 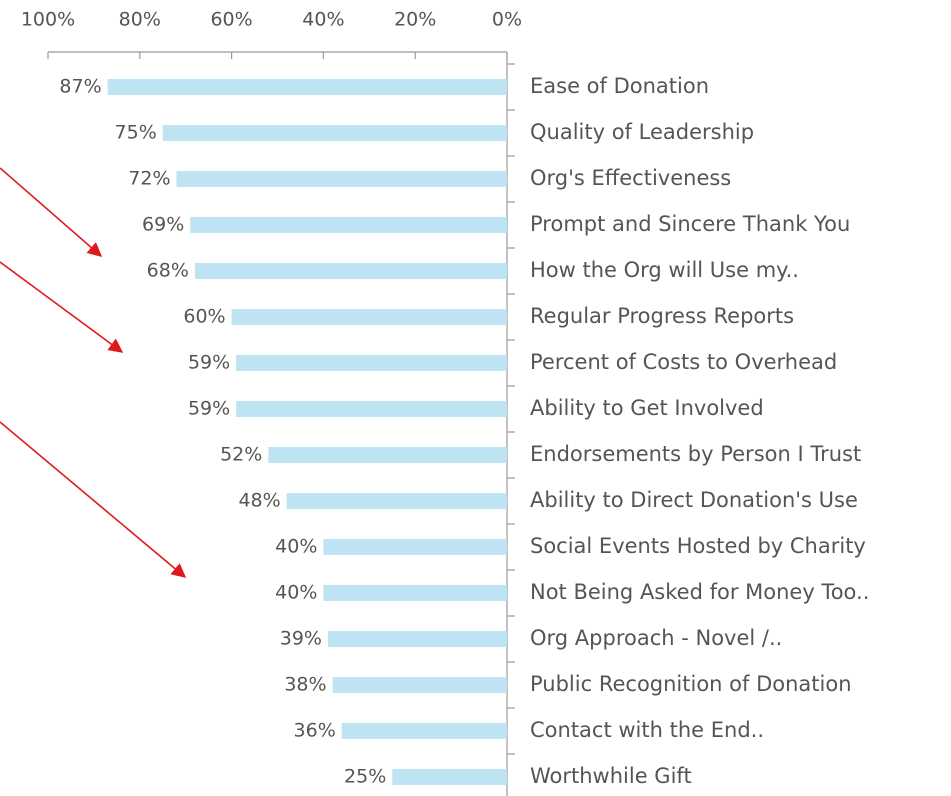 I want to click on value-label: 38%, so click(x=305, y=685).